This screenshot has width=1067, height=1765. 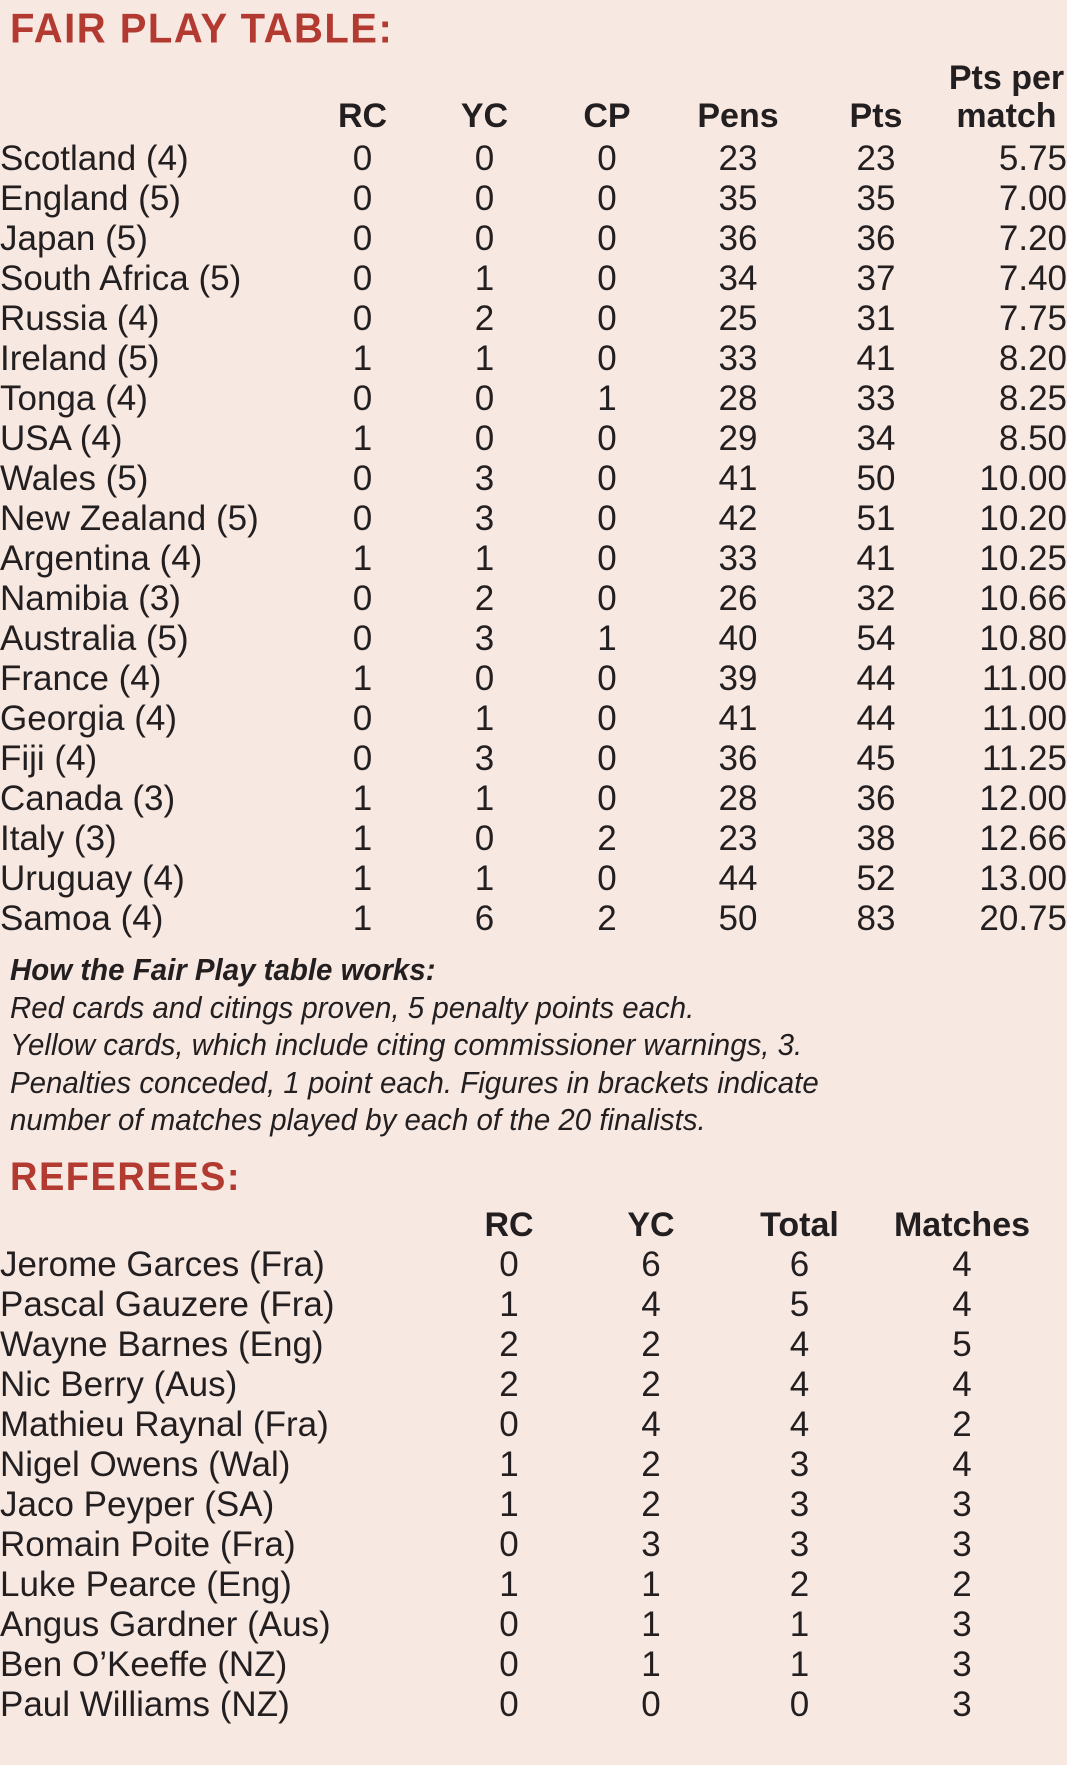 What do you see at coordinates (799, 1624) in the screenshot?
I see `referee-total-value: 1` at bounding box center [799, 1624].